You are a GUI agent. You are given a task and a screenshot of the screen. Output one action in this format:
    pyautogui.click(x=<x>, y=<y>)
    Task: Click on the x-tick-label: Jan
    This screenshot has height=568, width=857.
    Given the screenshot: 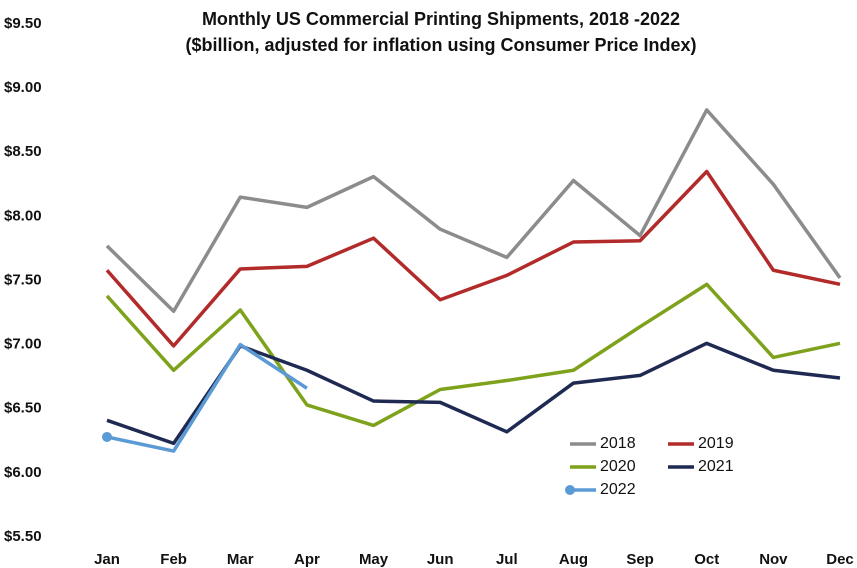 What is the action you would take?
    pyautogui.click(x=107, y=559)
    